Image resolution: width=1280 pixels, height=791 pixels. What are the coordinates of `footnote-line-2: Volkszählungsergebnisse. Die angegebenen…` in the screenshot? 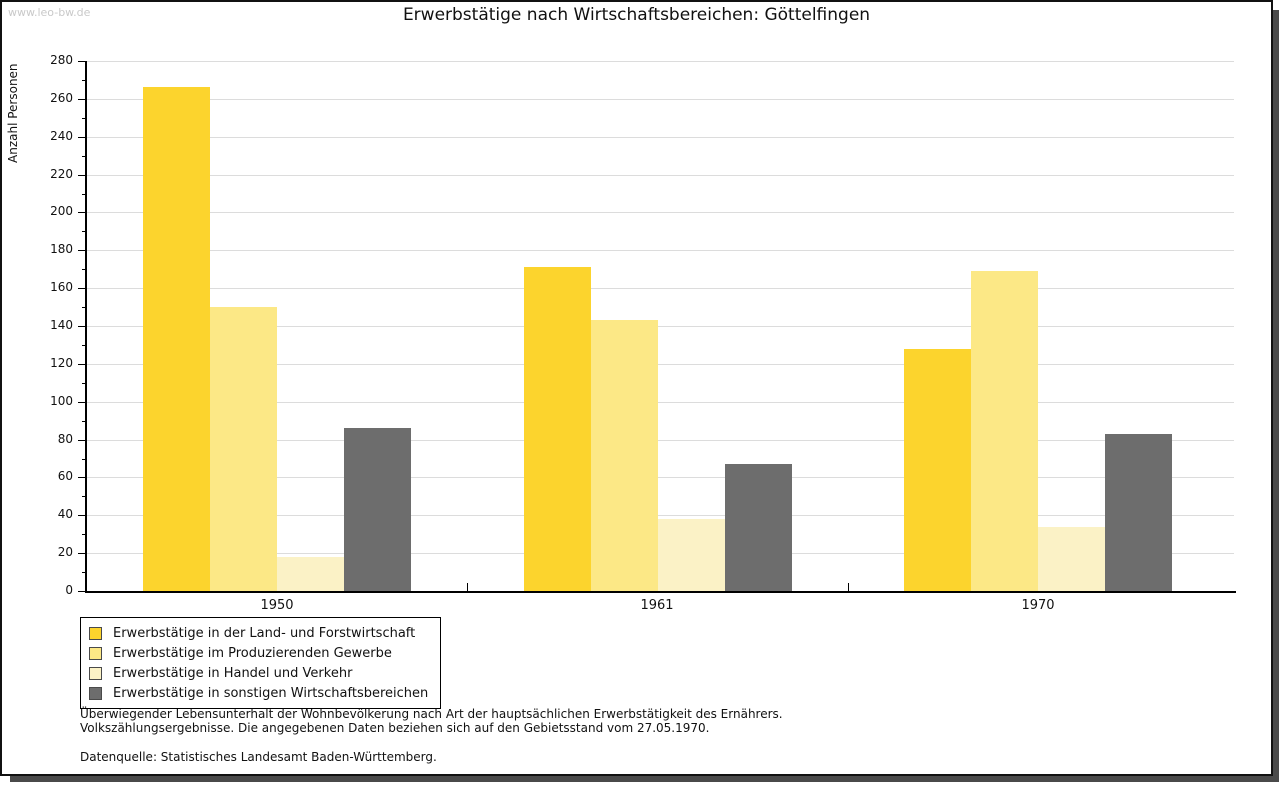 It's located at (395, 727).